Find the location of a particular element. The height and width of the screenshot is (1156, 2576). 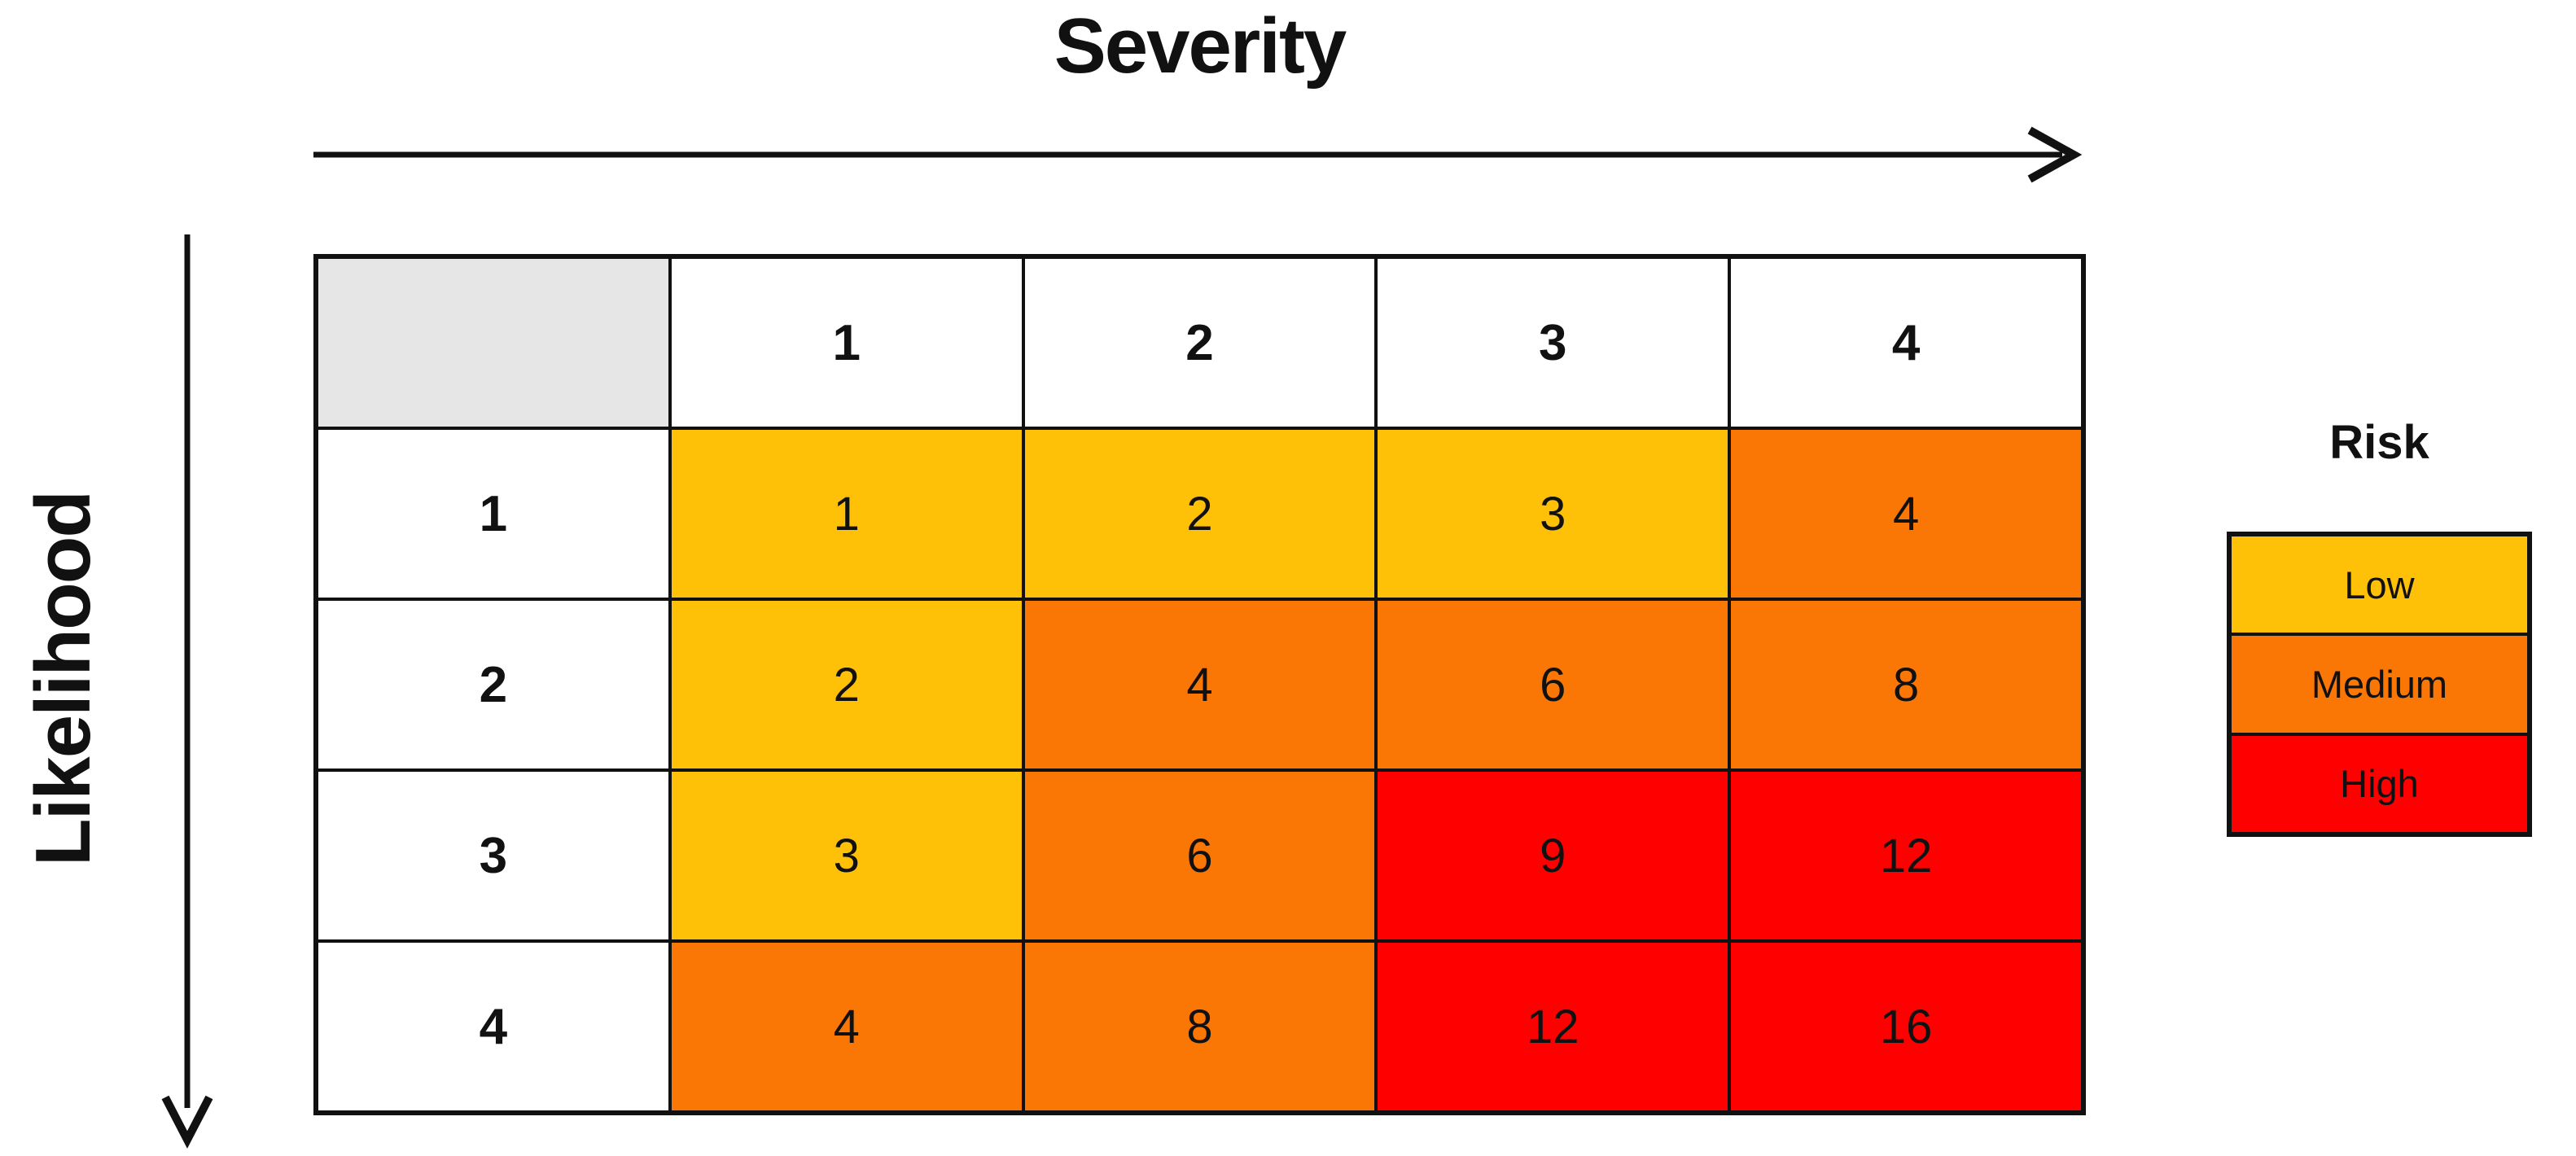

likelihood-axis-title: Likelihood is located at coordinates (63, 679).